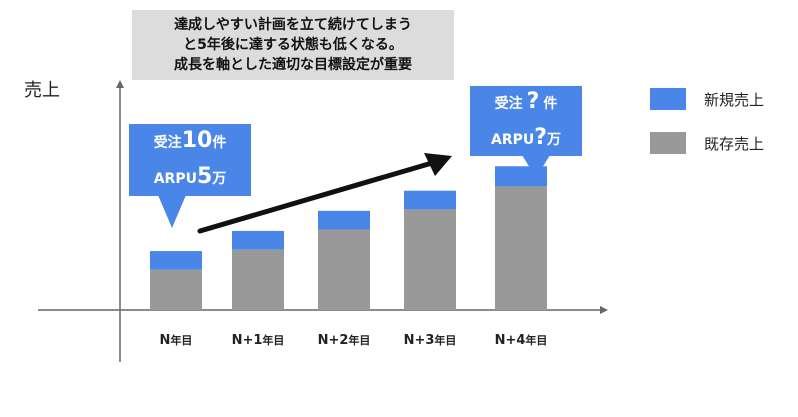 This screenshot has height=417, width=798. I want to click on legend-new-sales: 新規売上, so click(707, 99).